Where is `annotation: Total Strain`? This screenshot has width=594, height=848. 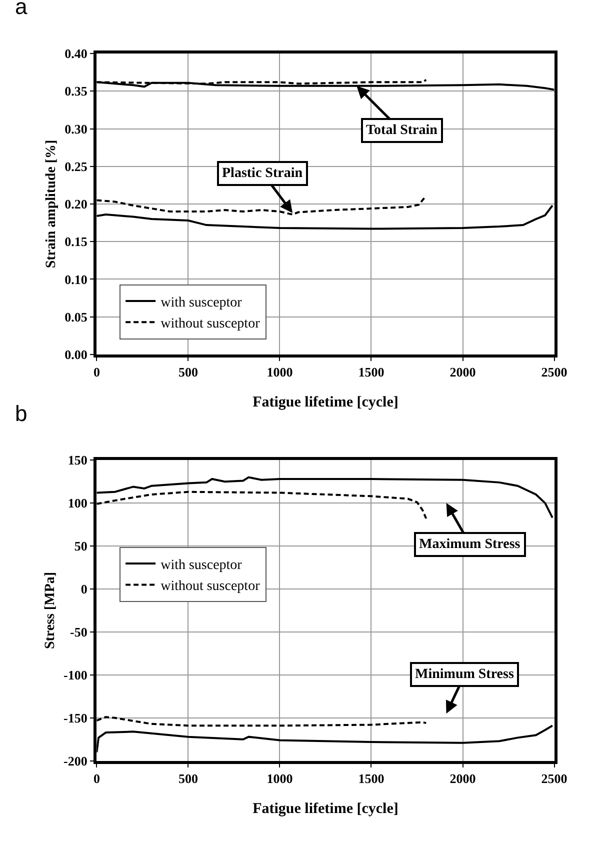
annotation: Total Strain is located at coordinates (402, 130).